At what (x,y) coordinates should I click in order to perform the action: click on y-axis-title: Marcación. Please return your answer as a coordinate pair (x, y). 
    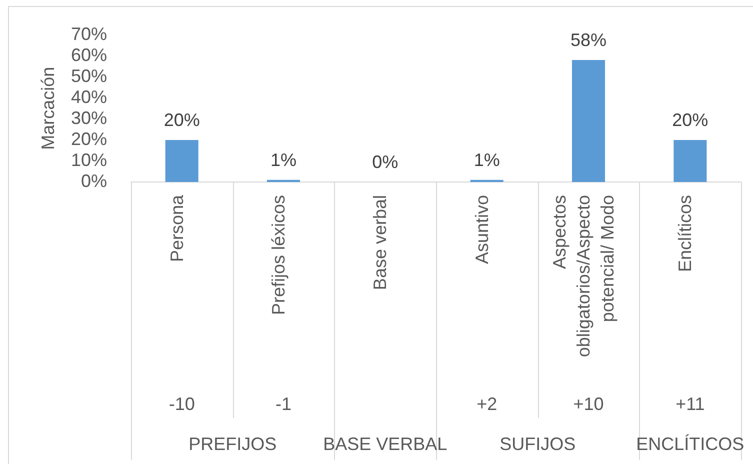
    Looking at the image, I should click on (48, 108).